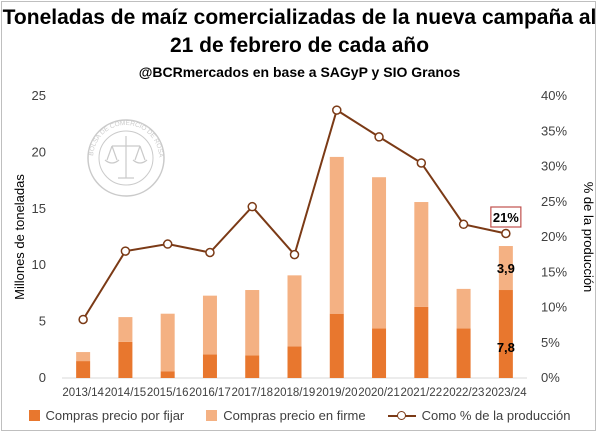 Image resolution: width=599 pixels, height=434 pixels. What do you see at coordinates (550, 342) in the screenshot?
I see `y2-tick-label: 5%` at bounding box center [550, 342].